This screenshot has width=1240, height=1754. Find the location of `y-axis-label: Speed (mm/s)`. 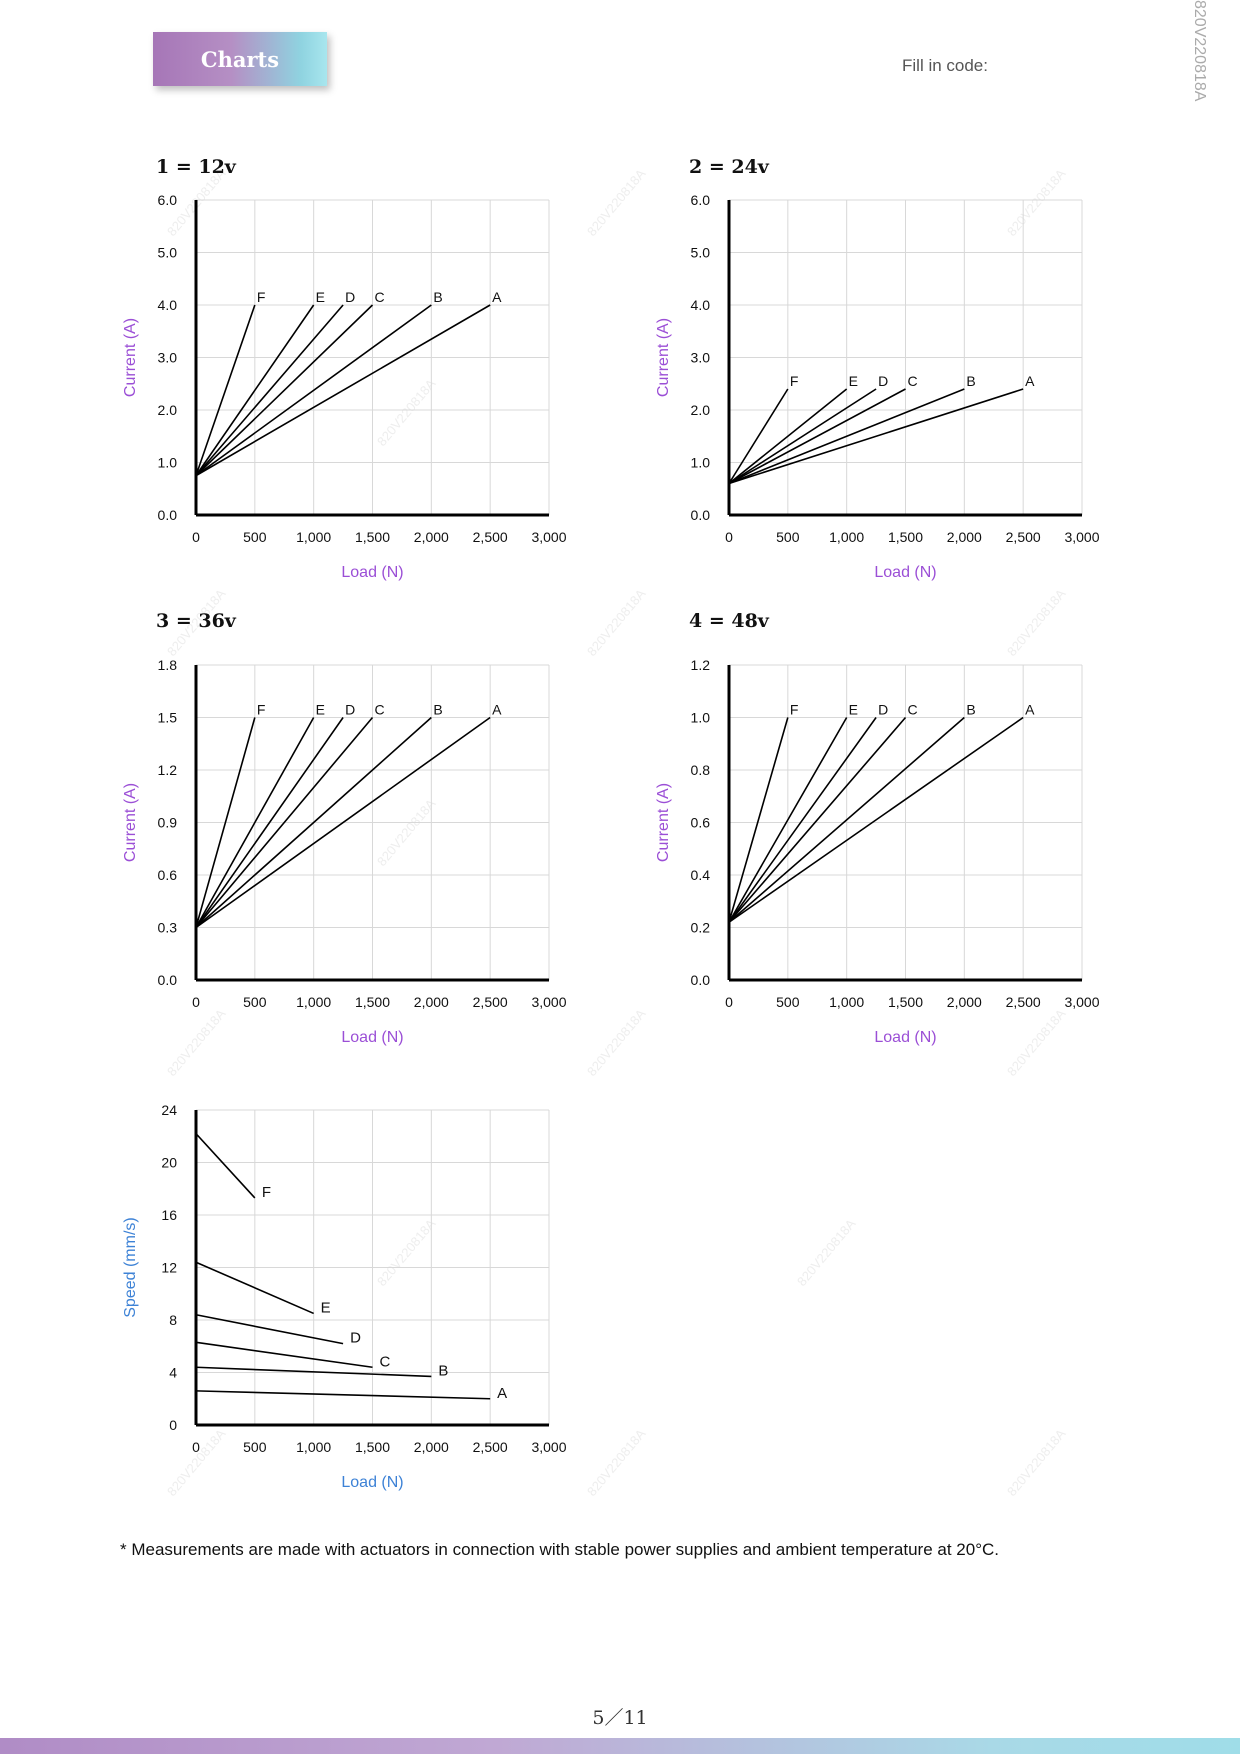

y-axis-label: Speed (mm/s) is located at coordinates (130, 1267).